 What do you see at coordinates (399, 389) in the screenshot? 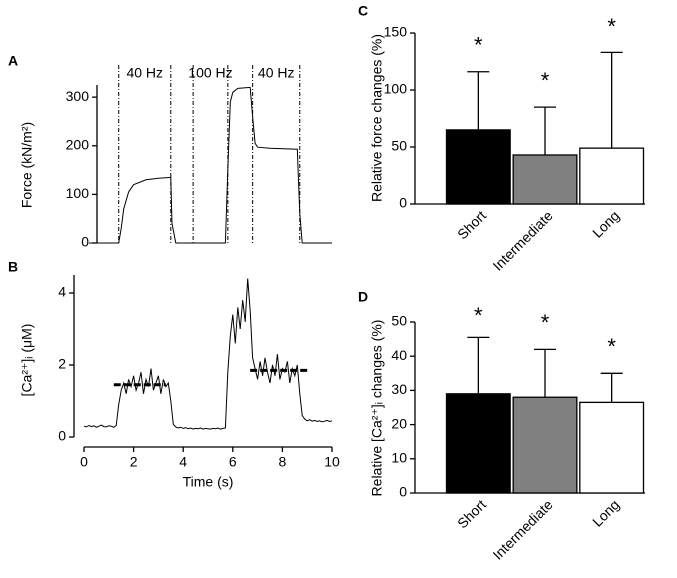
I see `y-tick-label: 30` at bounding box center [399, 389].